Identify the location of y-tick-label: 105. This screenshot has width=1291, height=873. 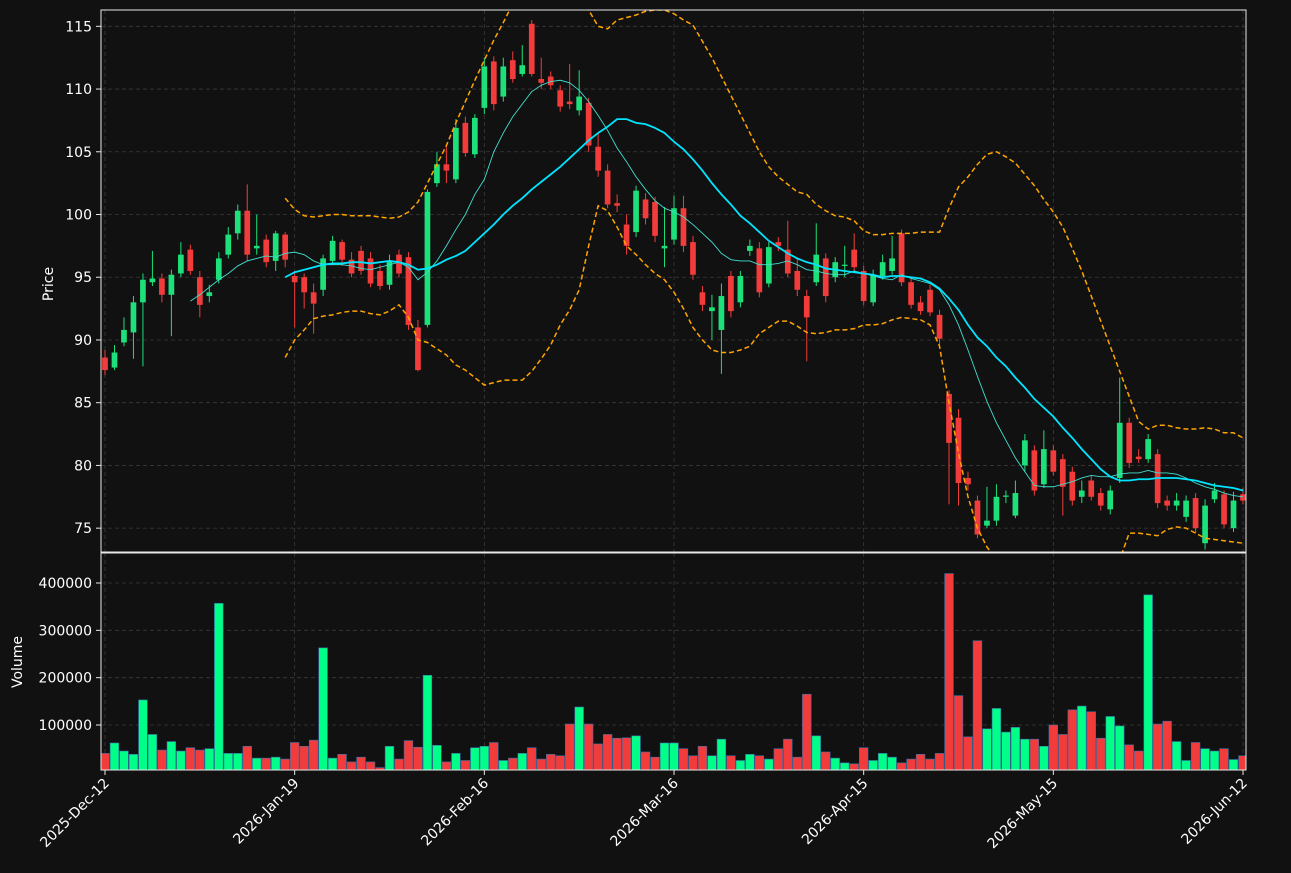
(78, 153).